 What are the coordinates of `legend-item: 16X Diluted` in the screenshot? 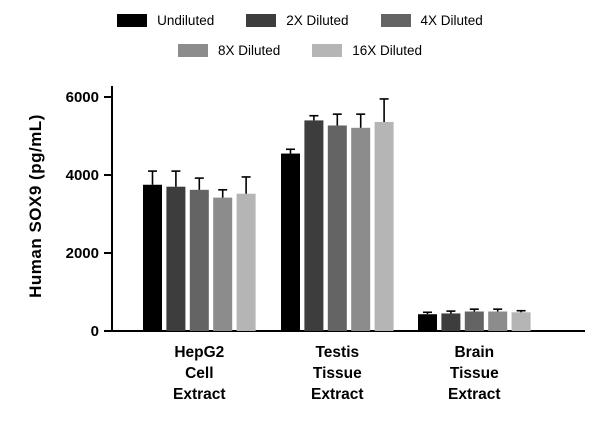 It's located at (367, 50).